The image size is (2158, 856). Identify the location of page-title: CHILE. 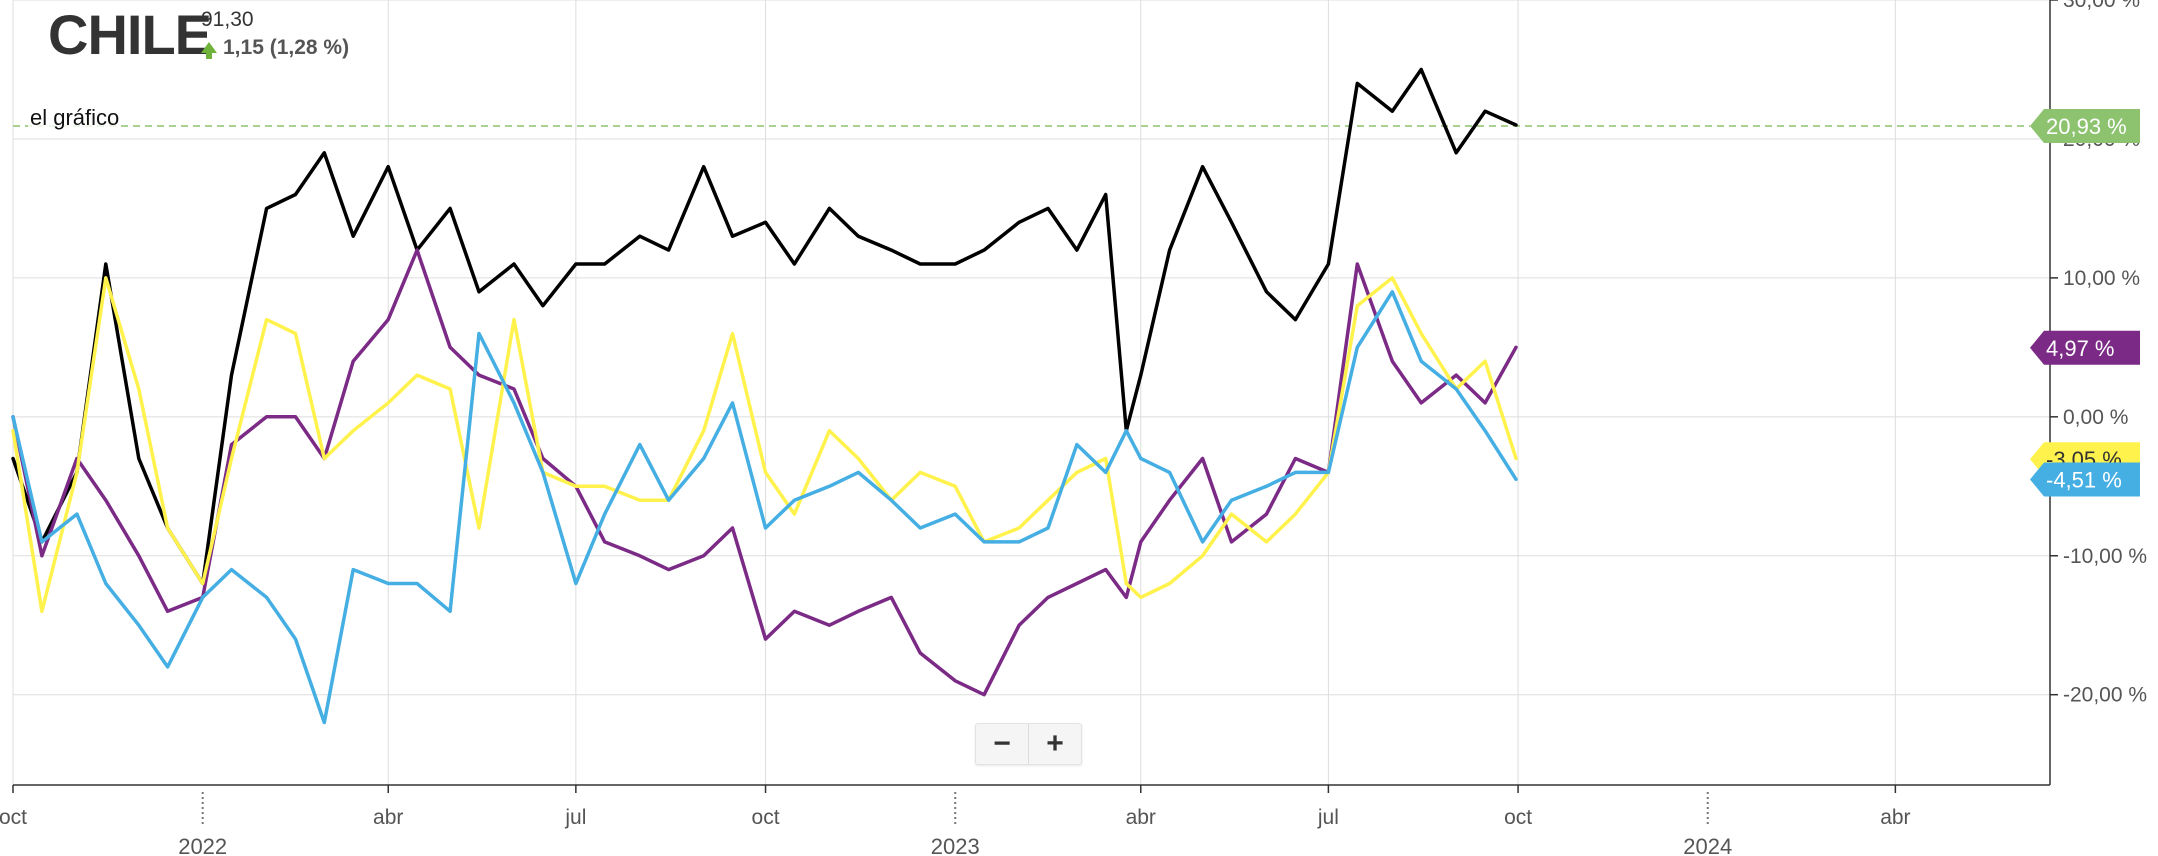
(130, 34).